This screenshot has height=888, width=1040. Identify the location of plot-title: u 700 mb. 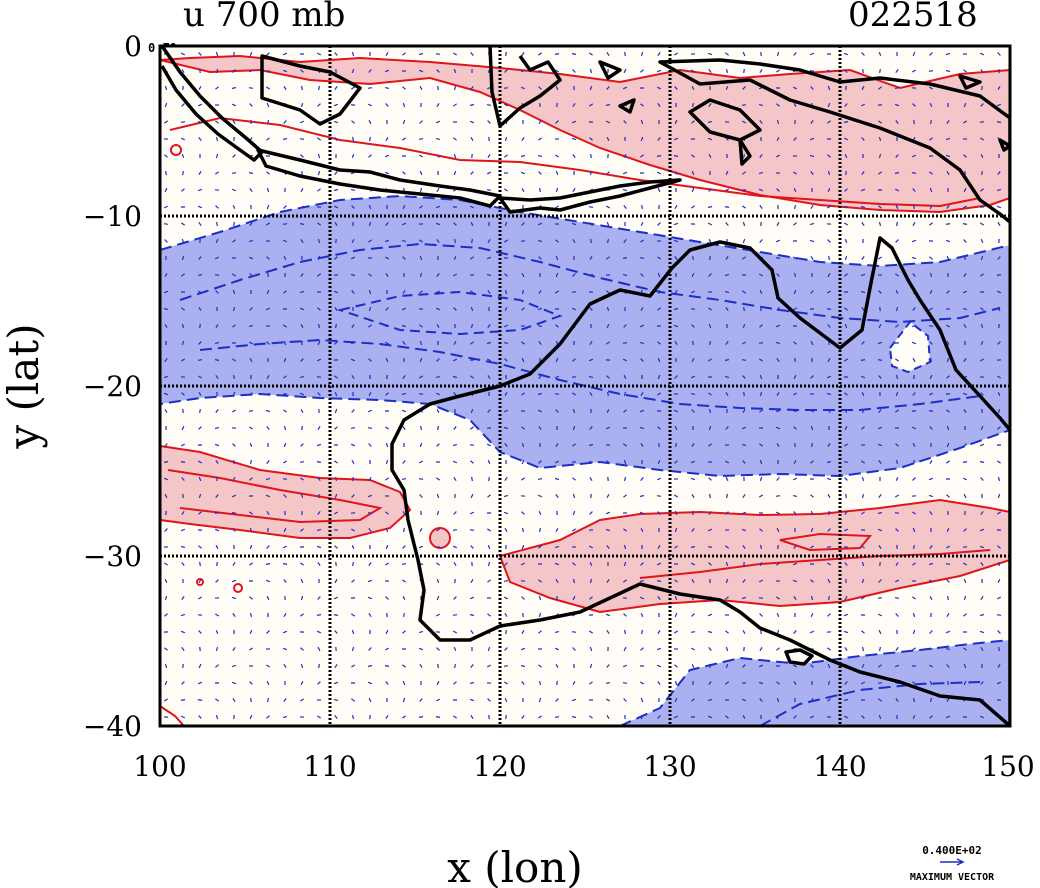
(264, 17).